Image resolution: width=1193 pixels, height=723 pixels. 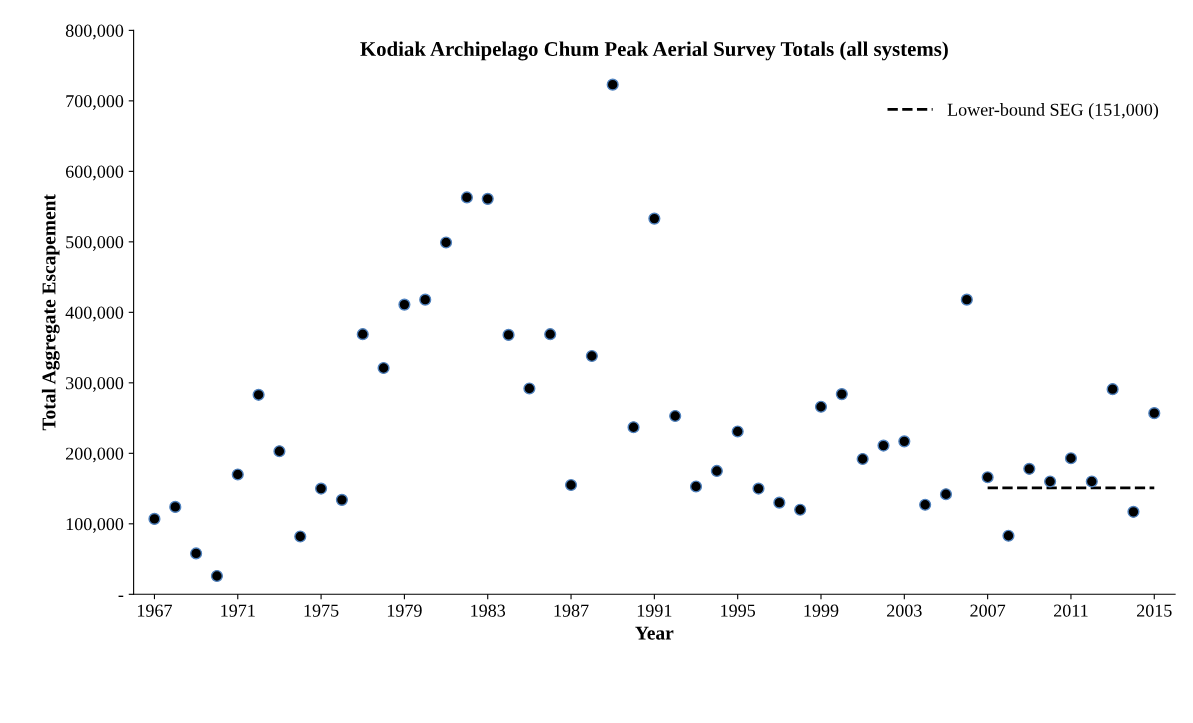 I want to click on x-axis-title: Year, so click(x=654, y=633).